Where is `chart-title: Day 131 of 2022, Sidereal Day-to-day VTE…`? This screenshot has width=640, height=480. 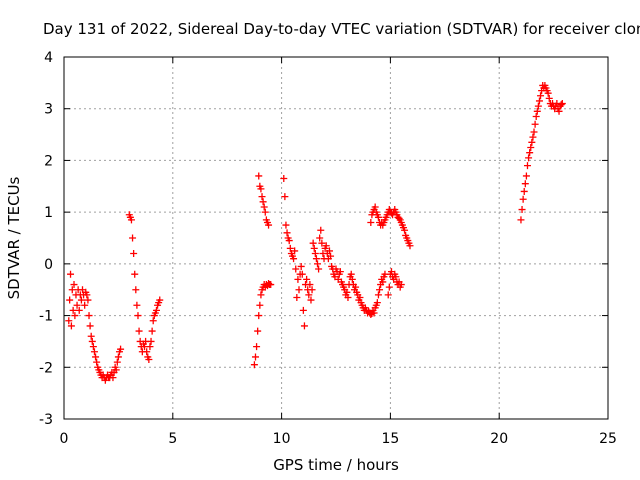
chart-title: Day 131 of 2022, Sidereal Day-to-day VTE… is located at coordinates (341, 29).